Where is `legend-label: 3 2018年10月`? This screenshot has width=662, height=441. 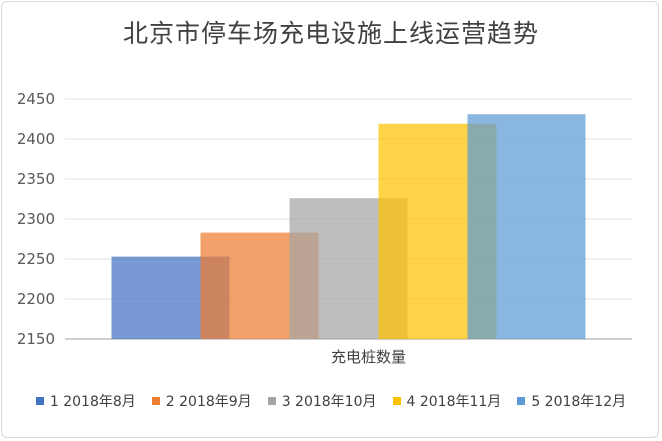 legend-label: 3 2018年10月 is located at coordinates (329, 402).